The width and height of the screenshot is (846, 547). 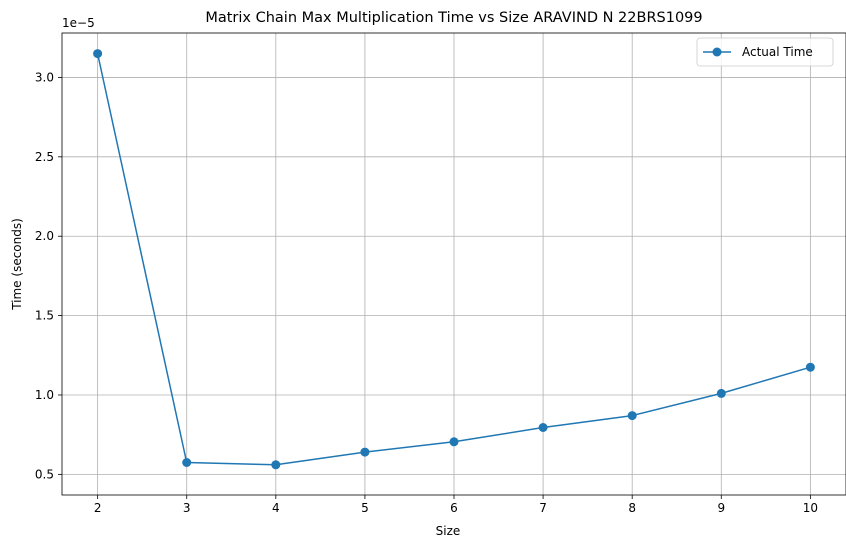 What do you see at coordinates (810, 508) in the screenshot?
I see `x-tick-label: 10` at bounding box center [810, 508].